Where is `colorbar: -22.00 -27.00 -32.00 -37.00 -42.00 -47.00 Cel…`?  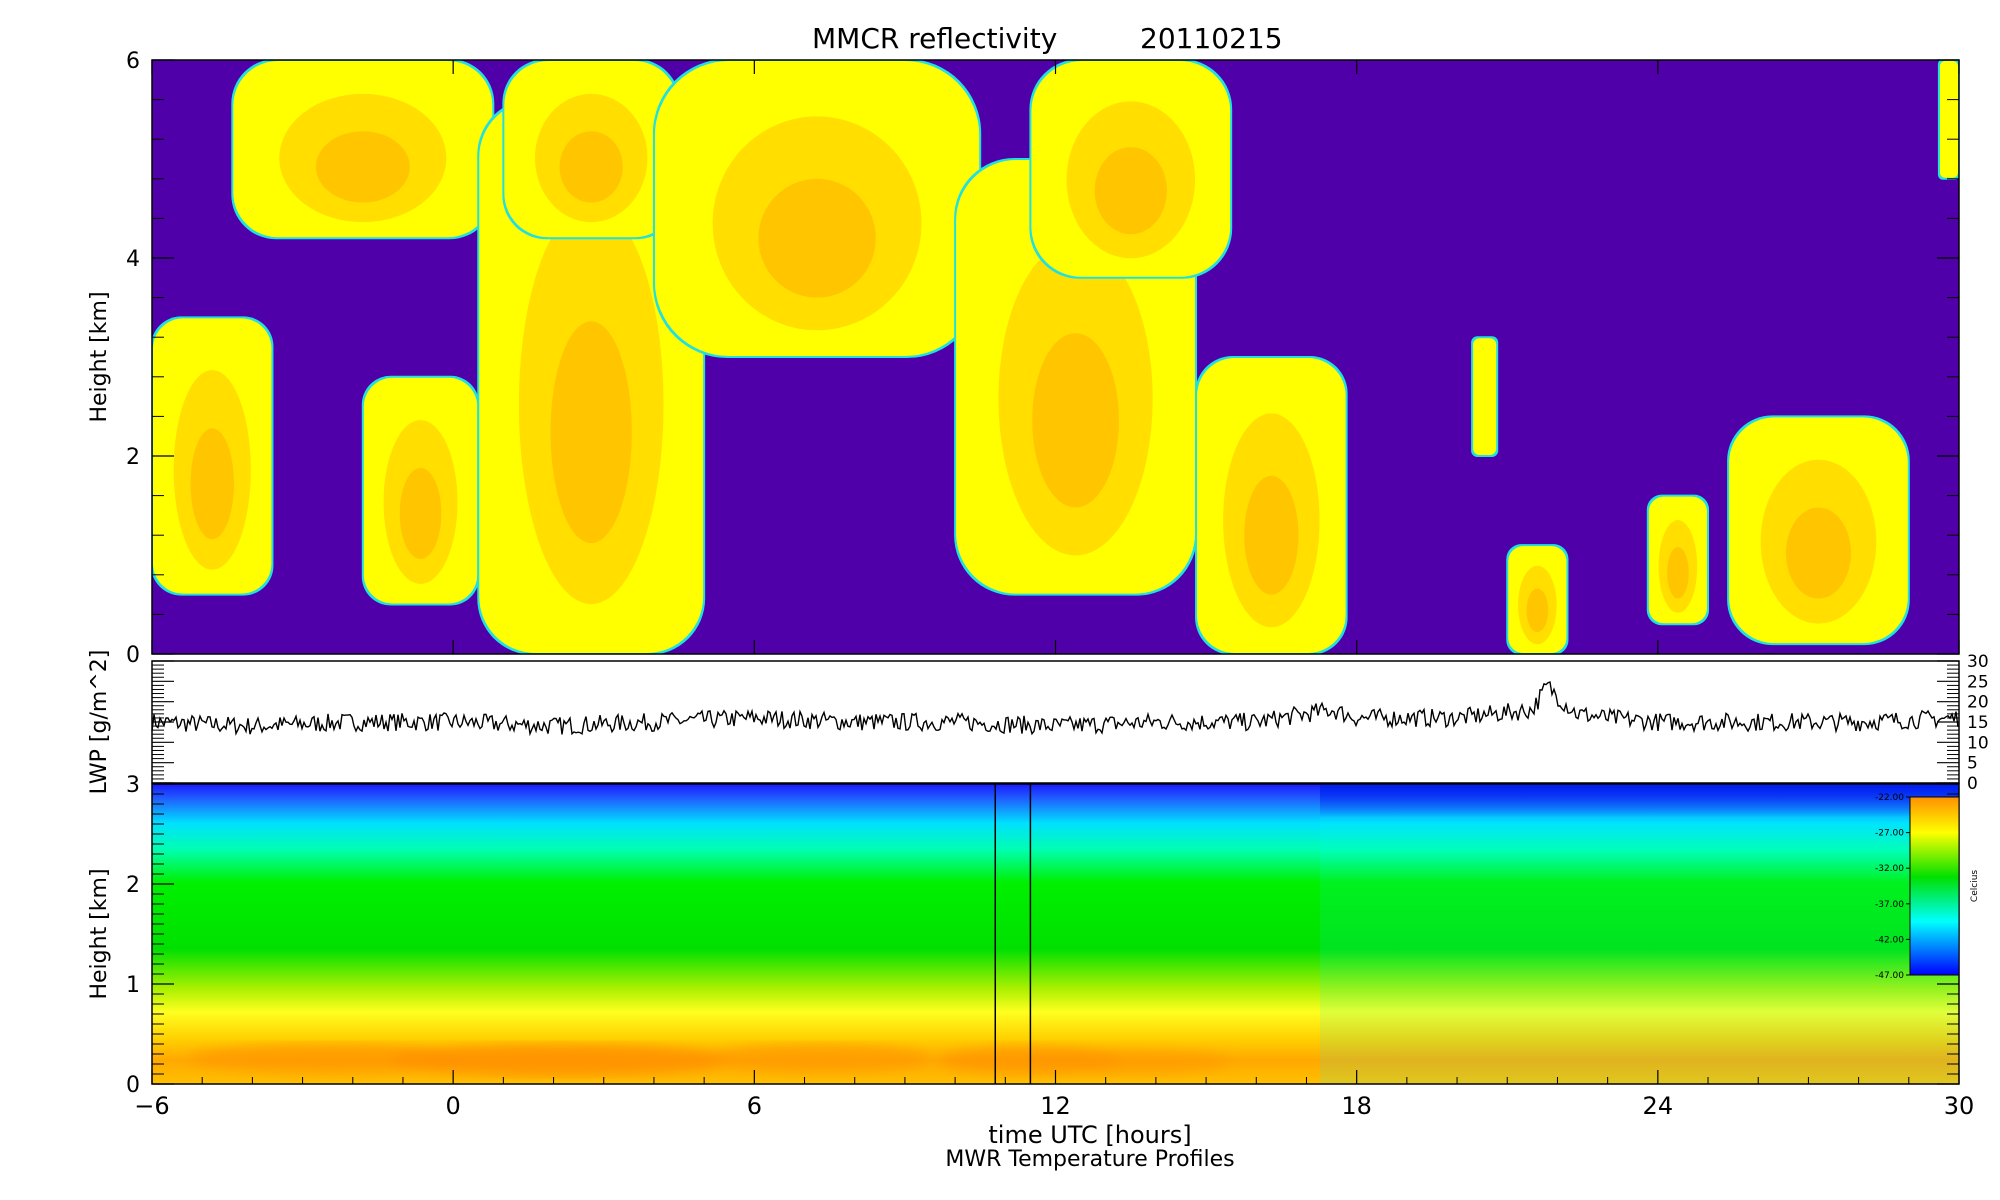
colorbar: -22.00 -27.00 -32.00 -37.00 -42.00 -47.00 Cel… is located at coordinates (1927, 887).